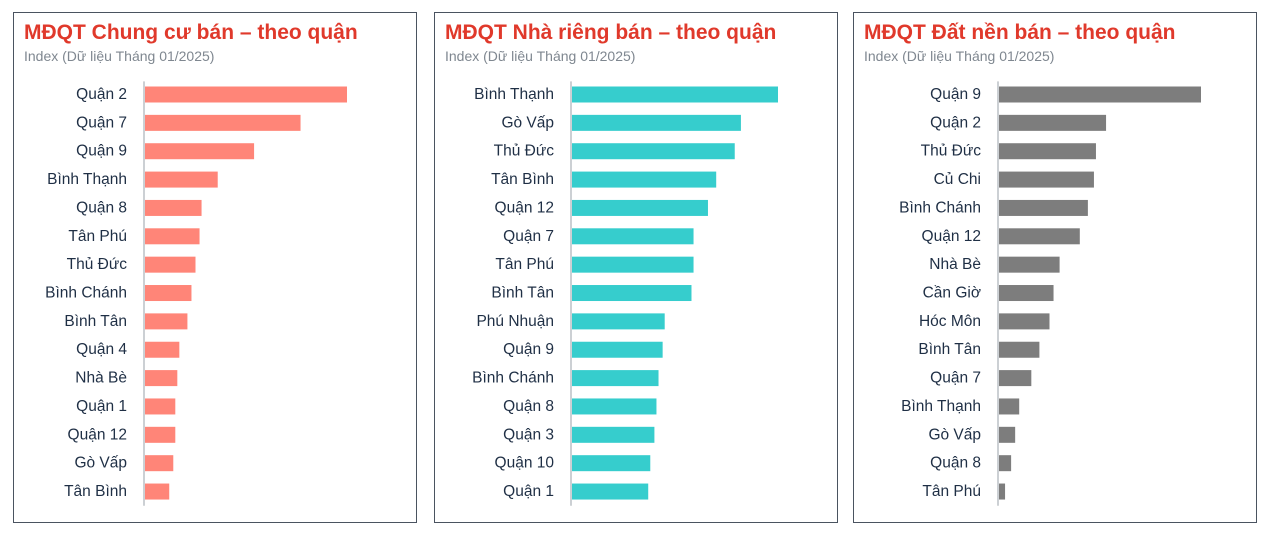  What do you see at coordinates (528, 434) in the screenshot?
I see `category-label: Quận 3` at bounding box center [528, 434].